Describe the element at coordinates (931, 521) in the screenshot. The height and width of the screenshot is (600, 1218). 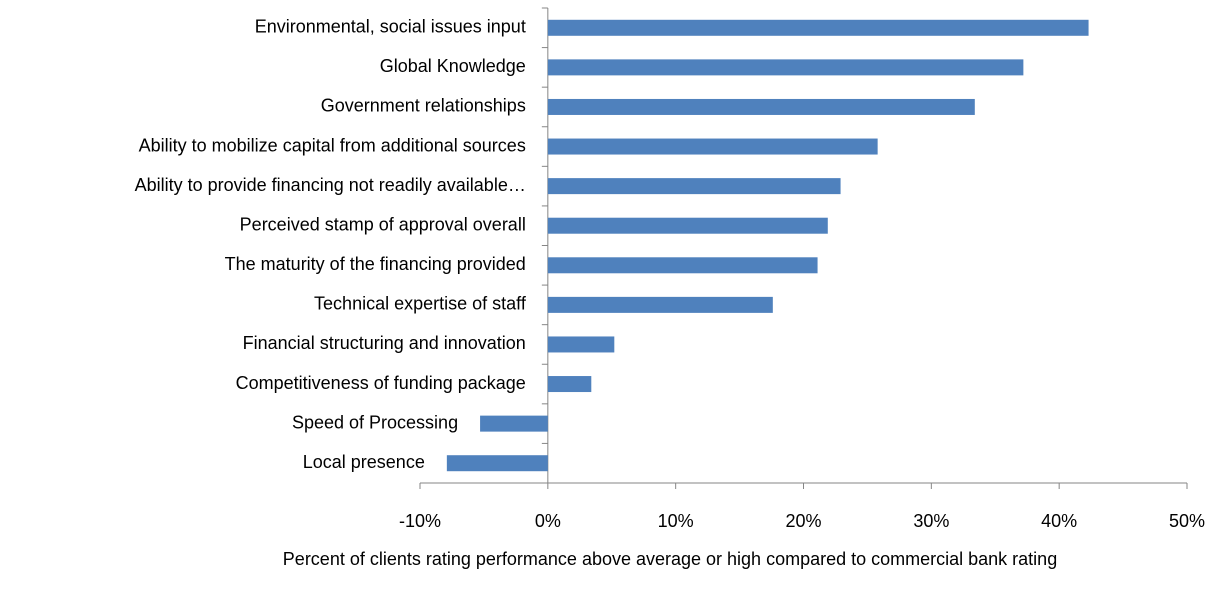
I see `x-tick-label: 30%` at that location.